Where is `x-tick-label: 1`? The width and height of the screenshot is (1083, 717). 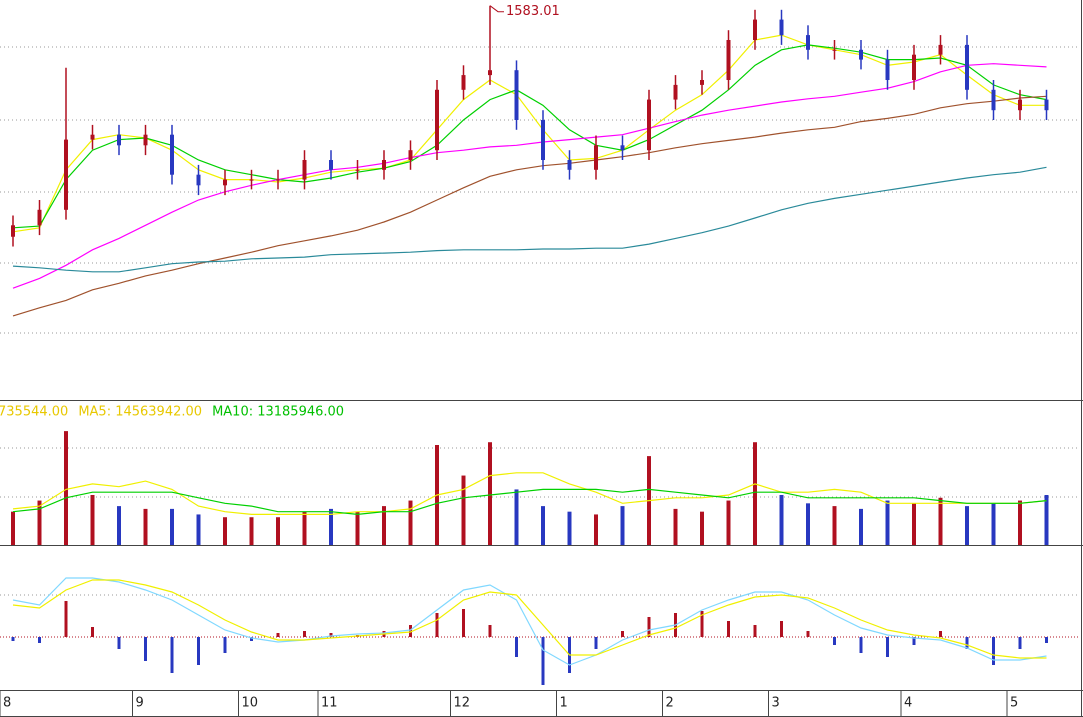 x-tick-label: 1 is located at coordinates (564, 703).